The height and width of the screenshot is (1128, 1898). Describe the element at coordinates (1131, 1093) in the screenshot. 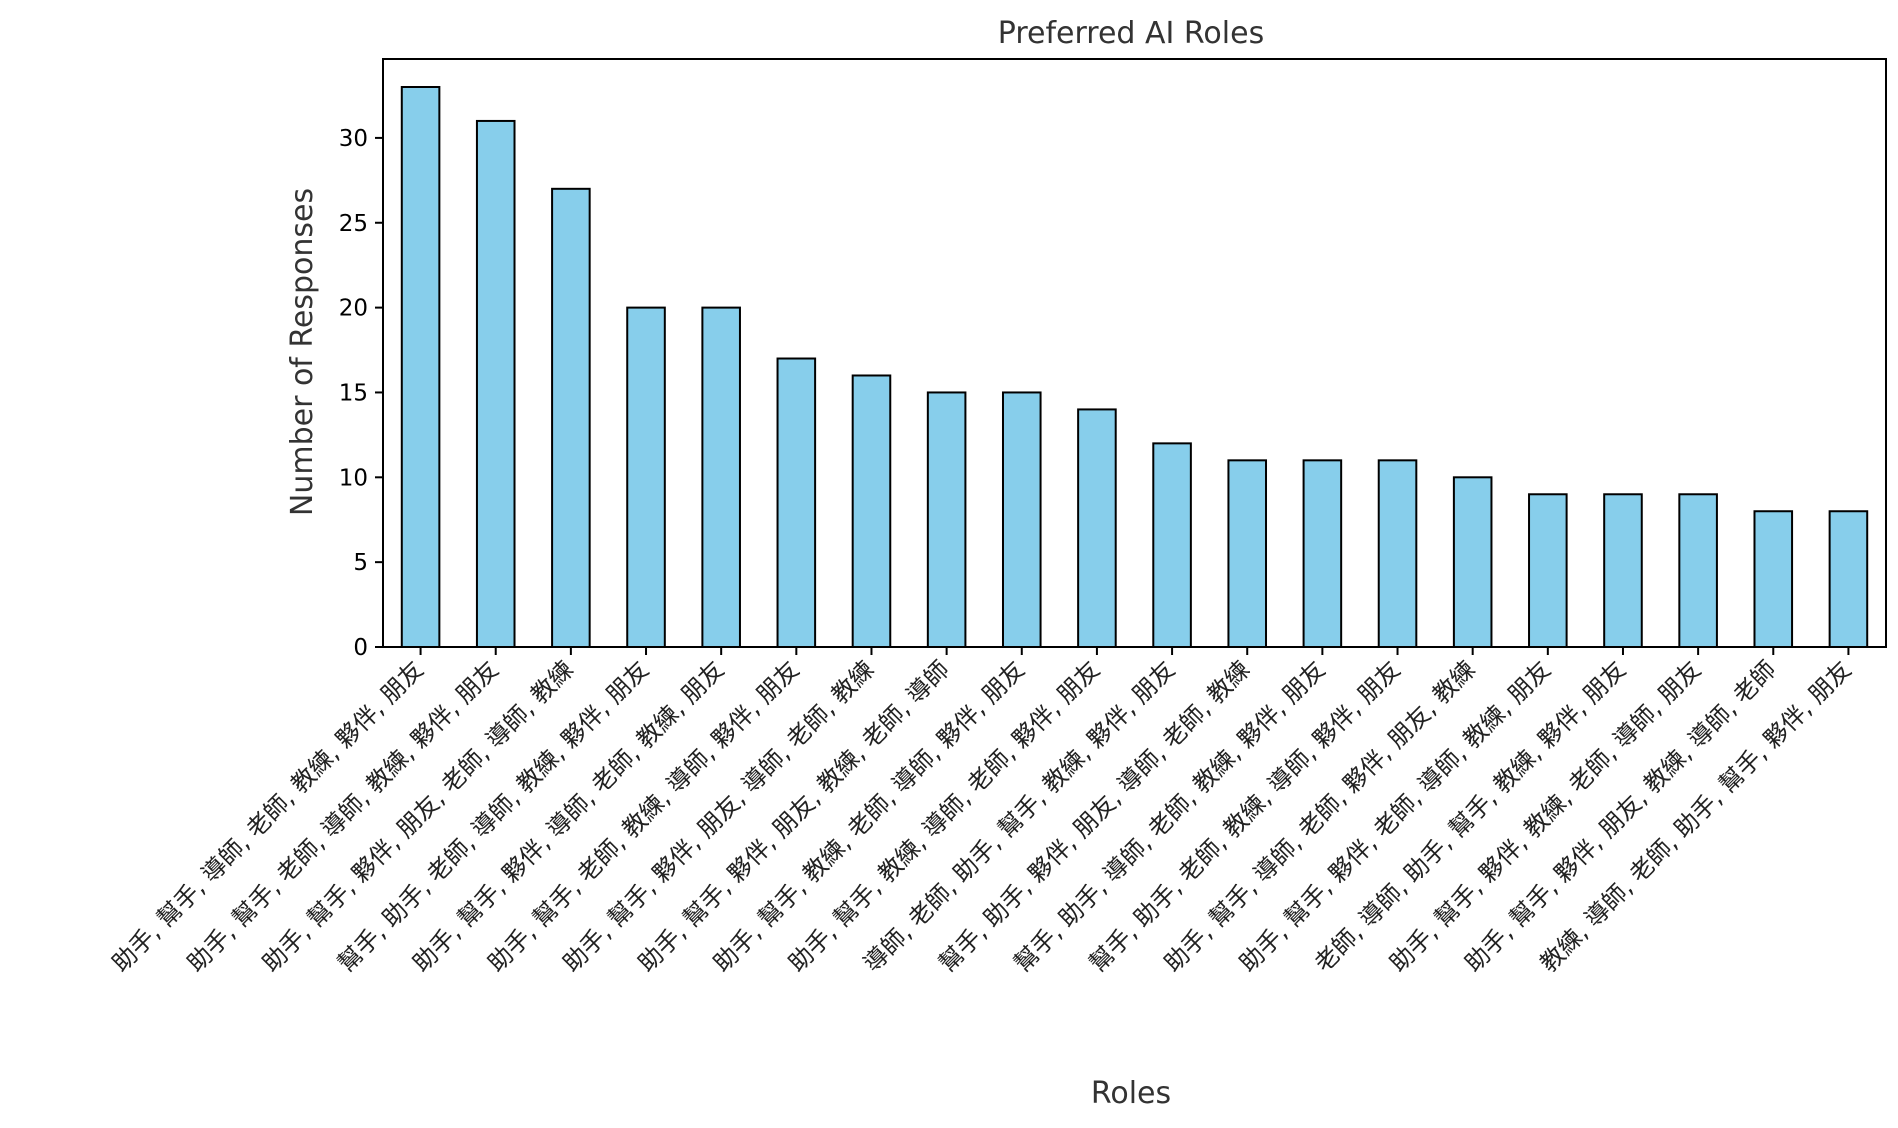

I see `x-axis-title: Roles` at that location.